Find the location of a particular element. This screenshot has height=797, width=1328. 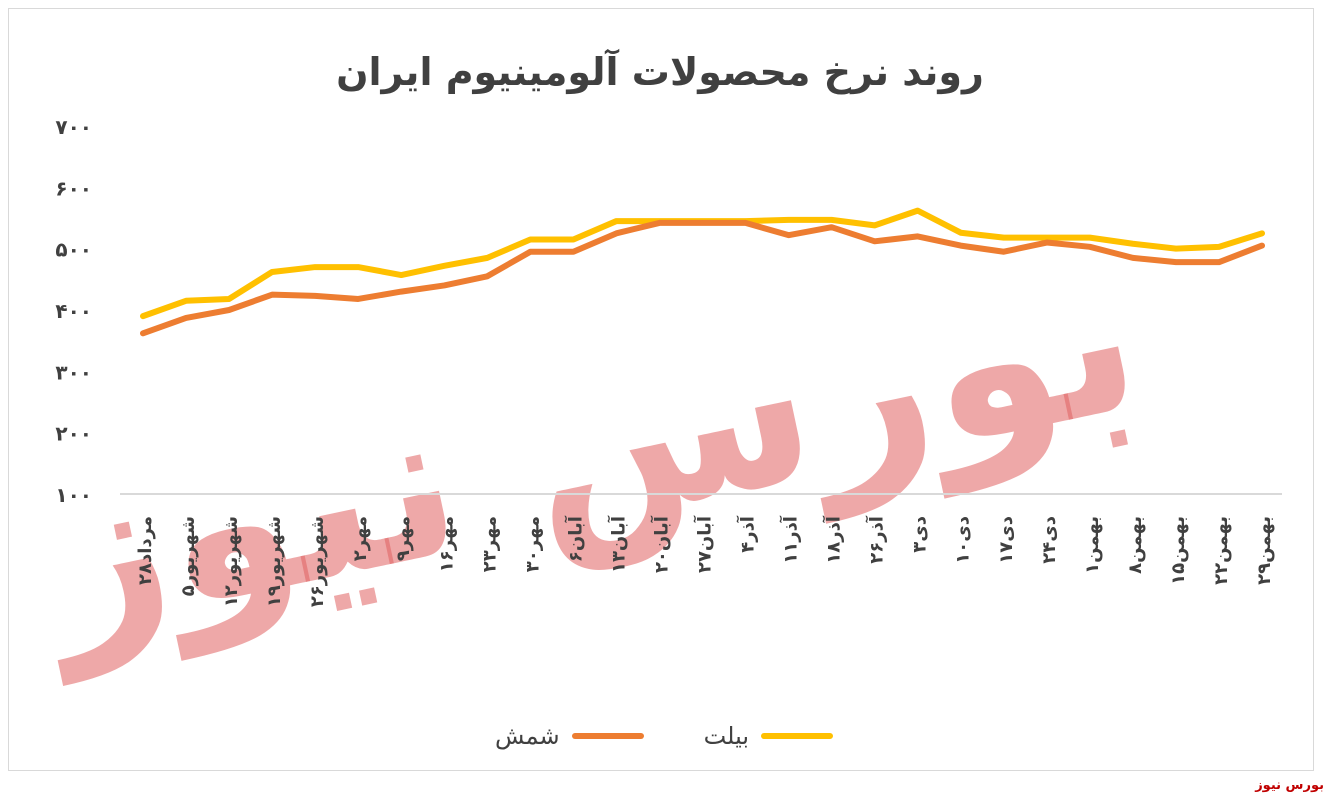

x-tick-label: ۲۳مهر is located at coordinates (489, 544).